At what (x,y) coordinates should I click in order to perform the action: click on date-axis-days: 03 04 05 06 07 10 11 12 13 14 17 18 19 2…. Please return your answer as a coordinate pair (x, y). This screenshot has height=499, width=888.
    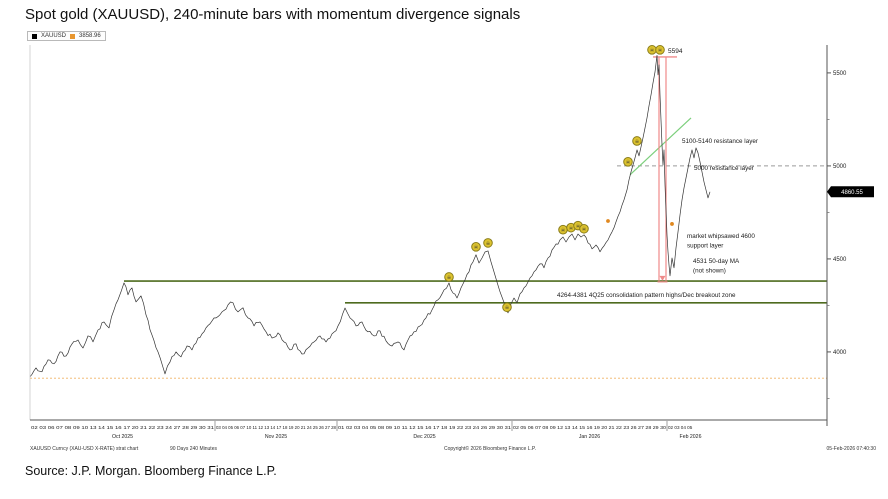
    Looking at the image, I should click on (276, 427).